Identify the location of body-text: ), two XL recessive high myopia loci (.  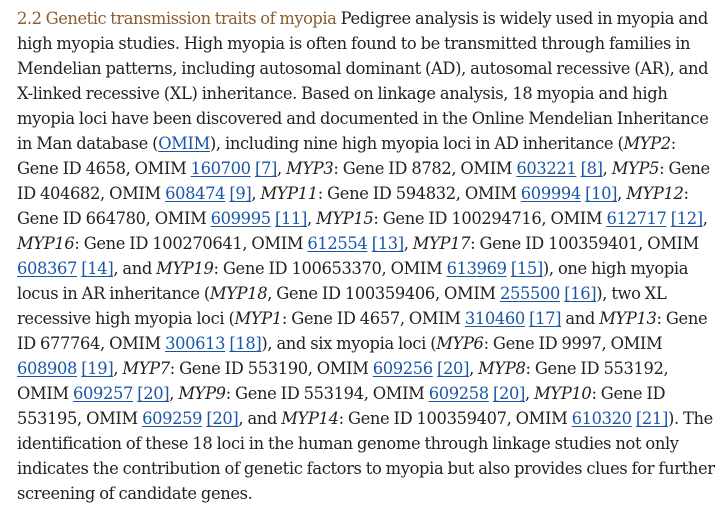
(342, 306).